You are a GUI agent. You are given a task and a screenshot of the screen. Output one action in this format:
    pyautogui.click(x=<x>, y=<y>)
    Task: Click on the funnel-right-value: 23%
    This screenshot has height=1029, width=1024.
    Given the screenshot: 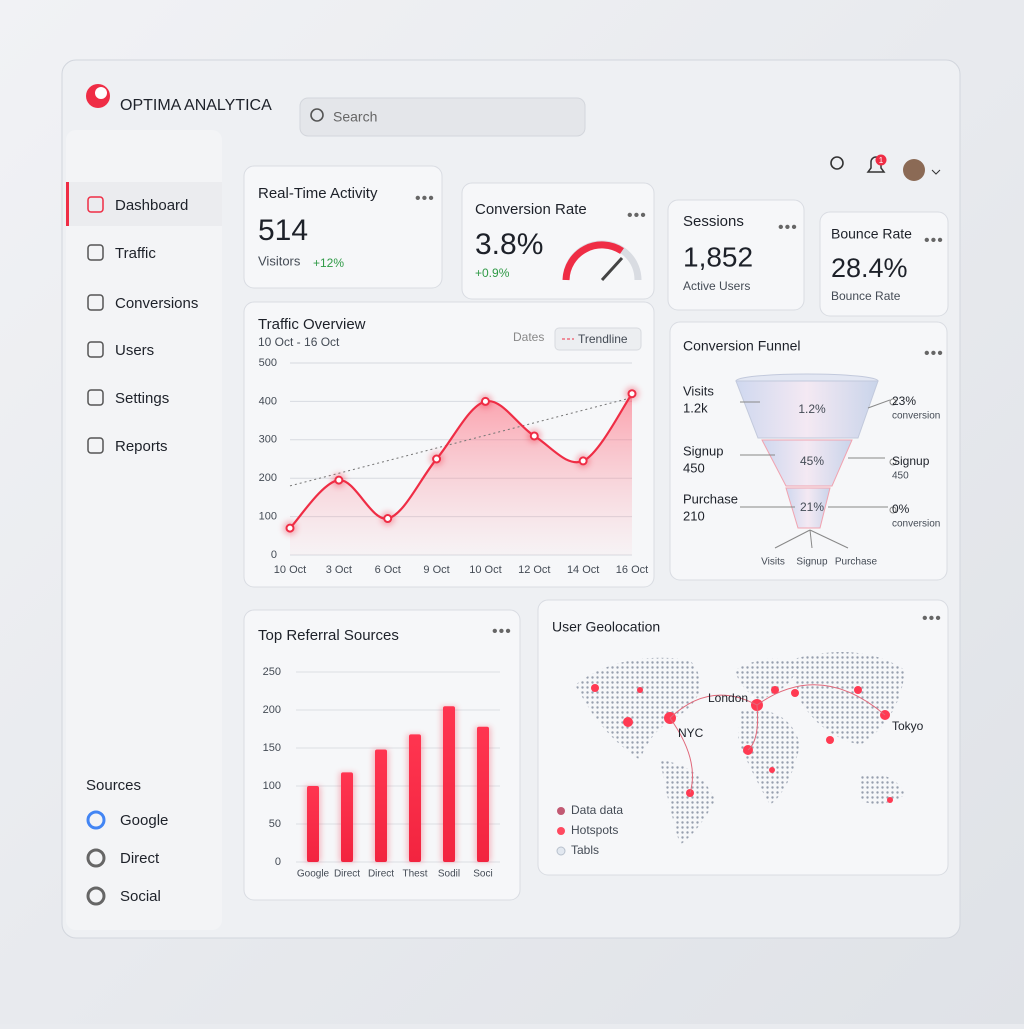 What is the action you would take?
    pyautogui.click(x=904, y=401)
    